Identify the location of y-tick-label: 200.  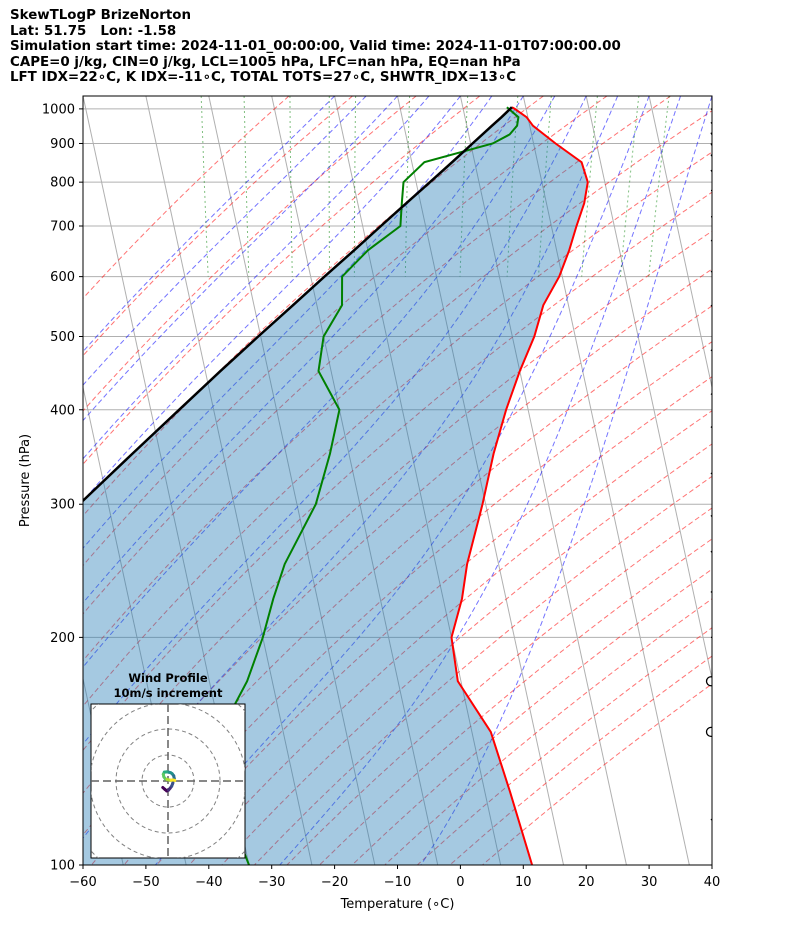
(62, 638).